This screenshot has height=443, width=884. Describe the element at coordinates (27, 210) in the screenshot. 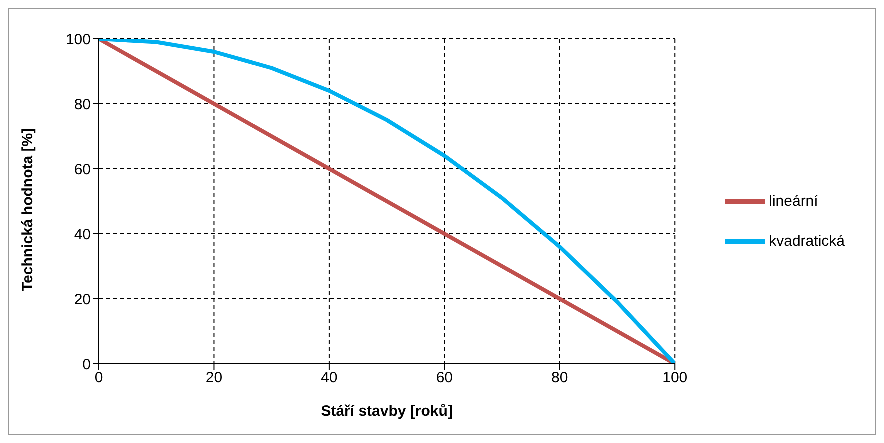

I see `y-axis-title: Technická hodnota [%]` at that location.